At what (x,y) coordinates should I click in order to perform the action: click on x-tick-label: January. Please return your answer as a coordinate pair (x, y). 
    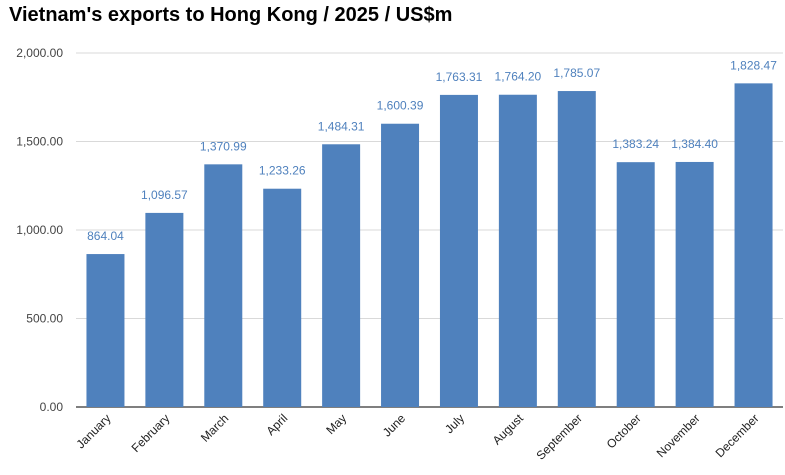
    Looking at the image, I should click on (93, 431).